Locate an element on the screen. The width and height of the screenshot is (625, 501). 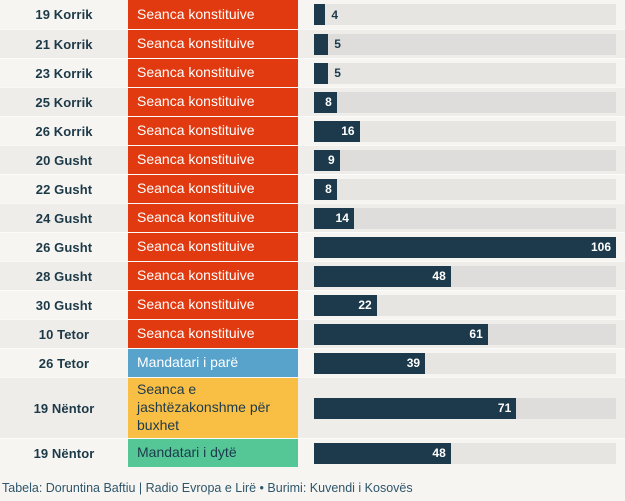
bar: 9 is located at coordinates (327, 160).